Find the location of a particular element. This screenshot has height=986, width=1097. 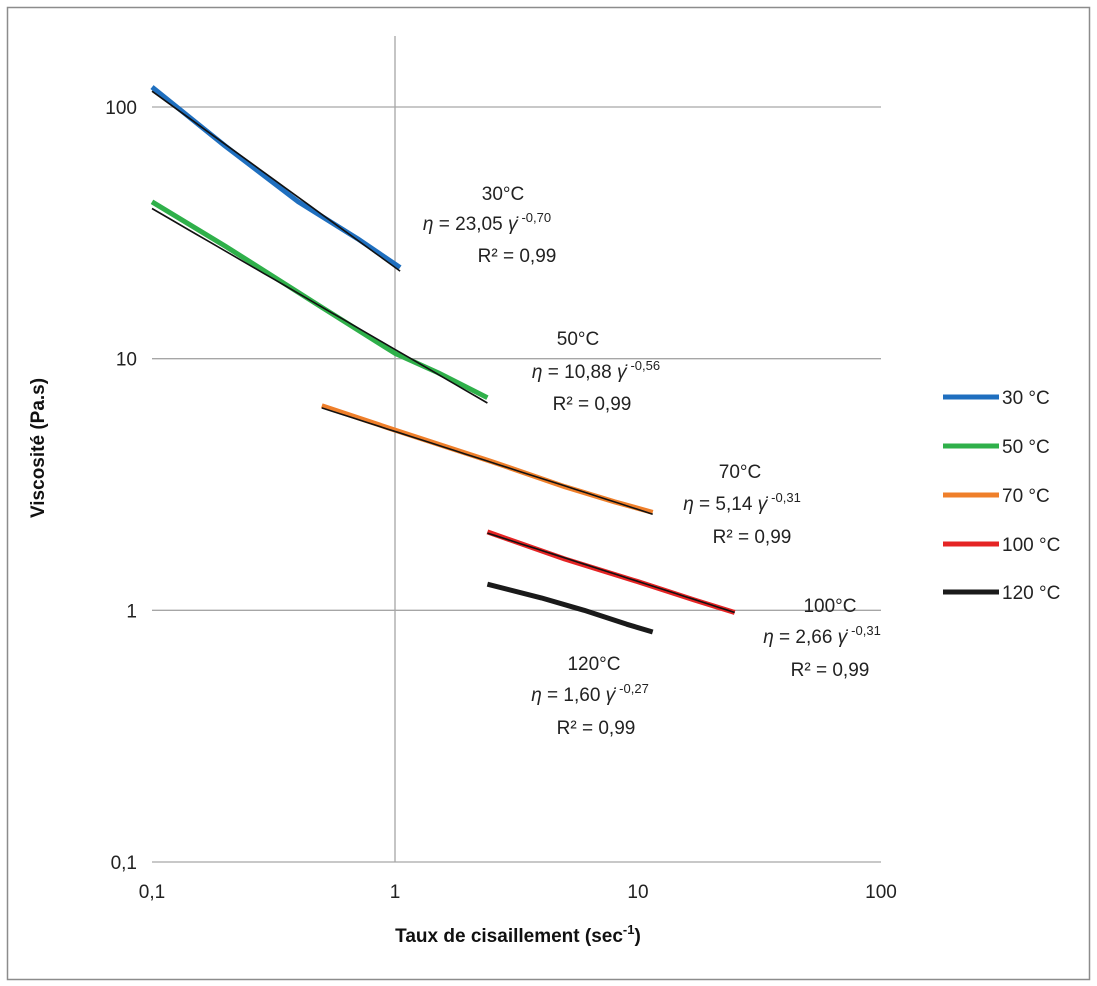

annotation-70: 70°C η = 5,14 γ̇ -0,31 R² = 0,99 is located at coordinates (742, 505).